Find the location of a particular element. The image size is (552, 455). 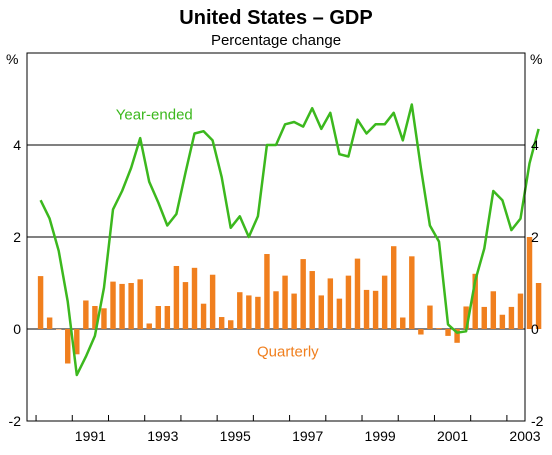

chart-subtitle: Percentage change is located at coordinates (276, 40).